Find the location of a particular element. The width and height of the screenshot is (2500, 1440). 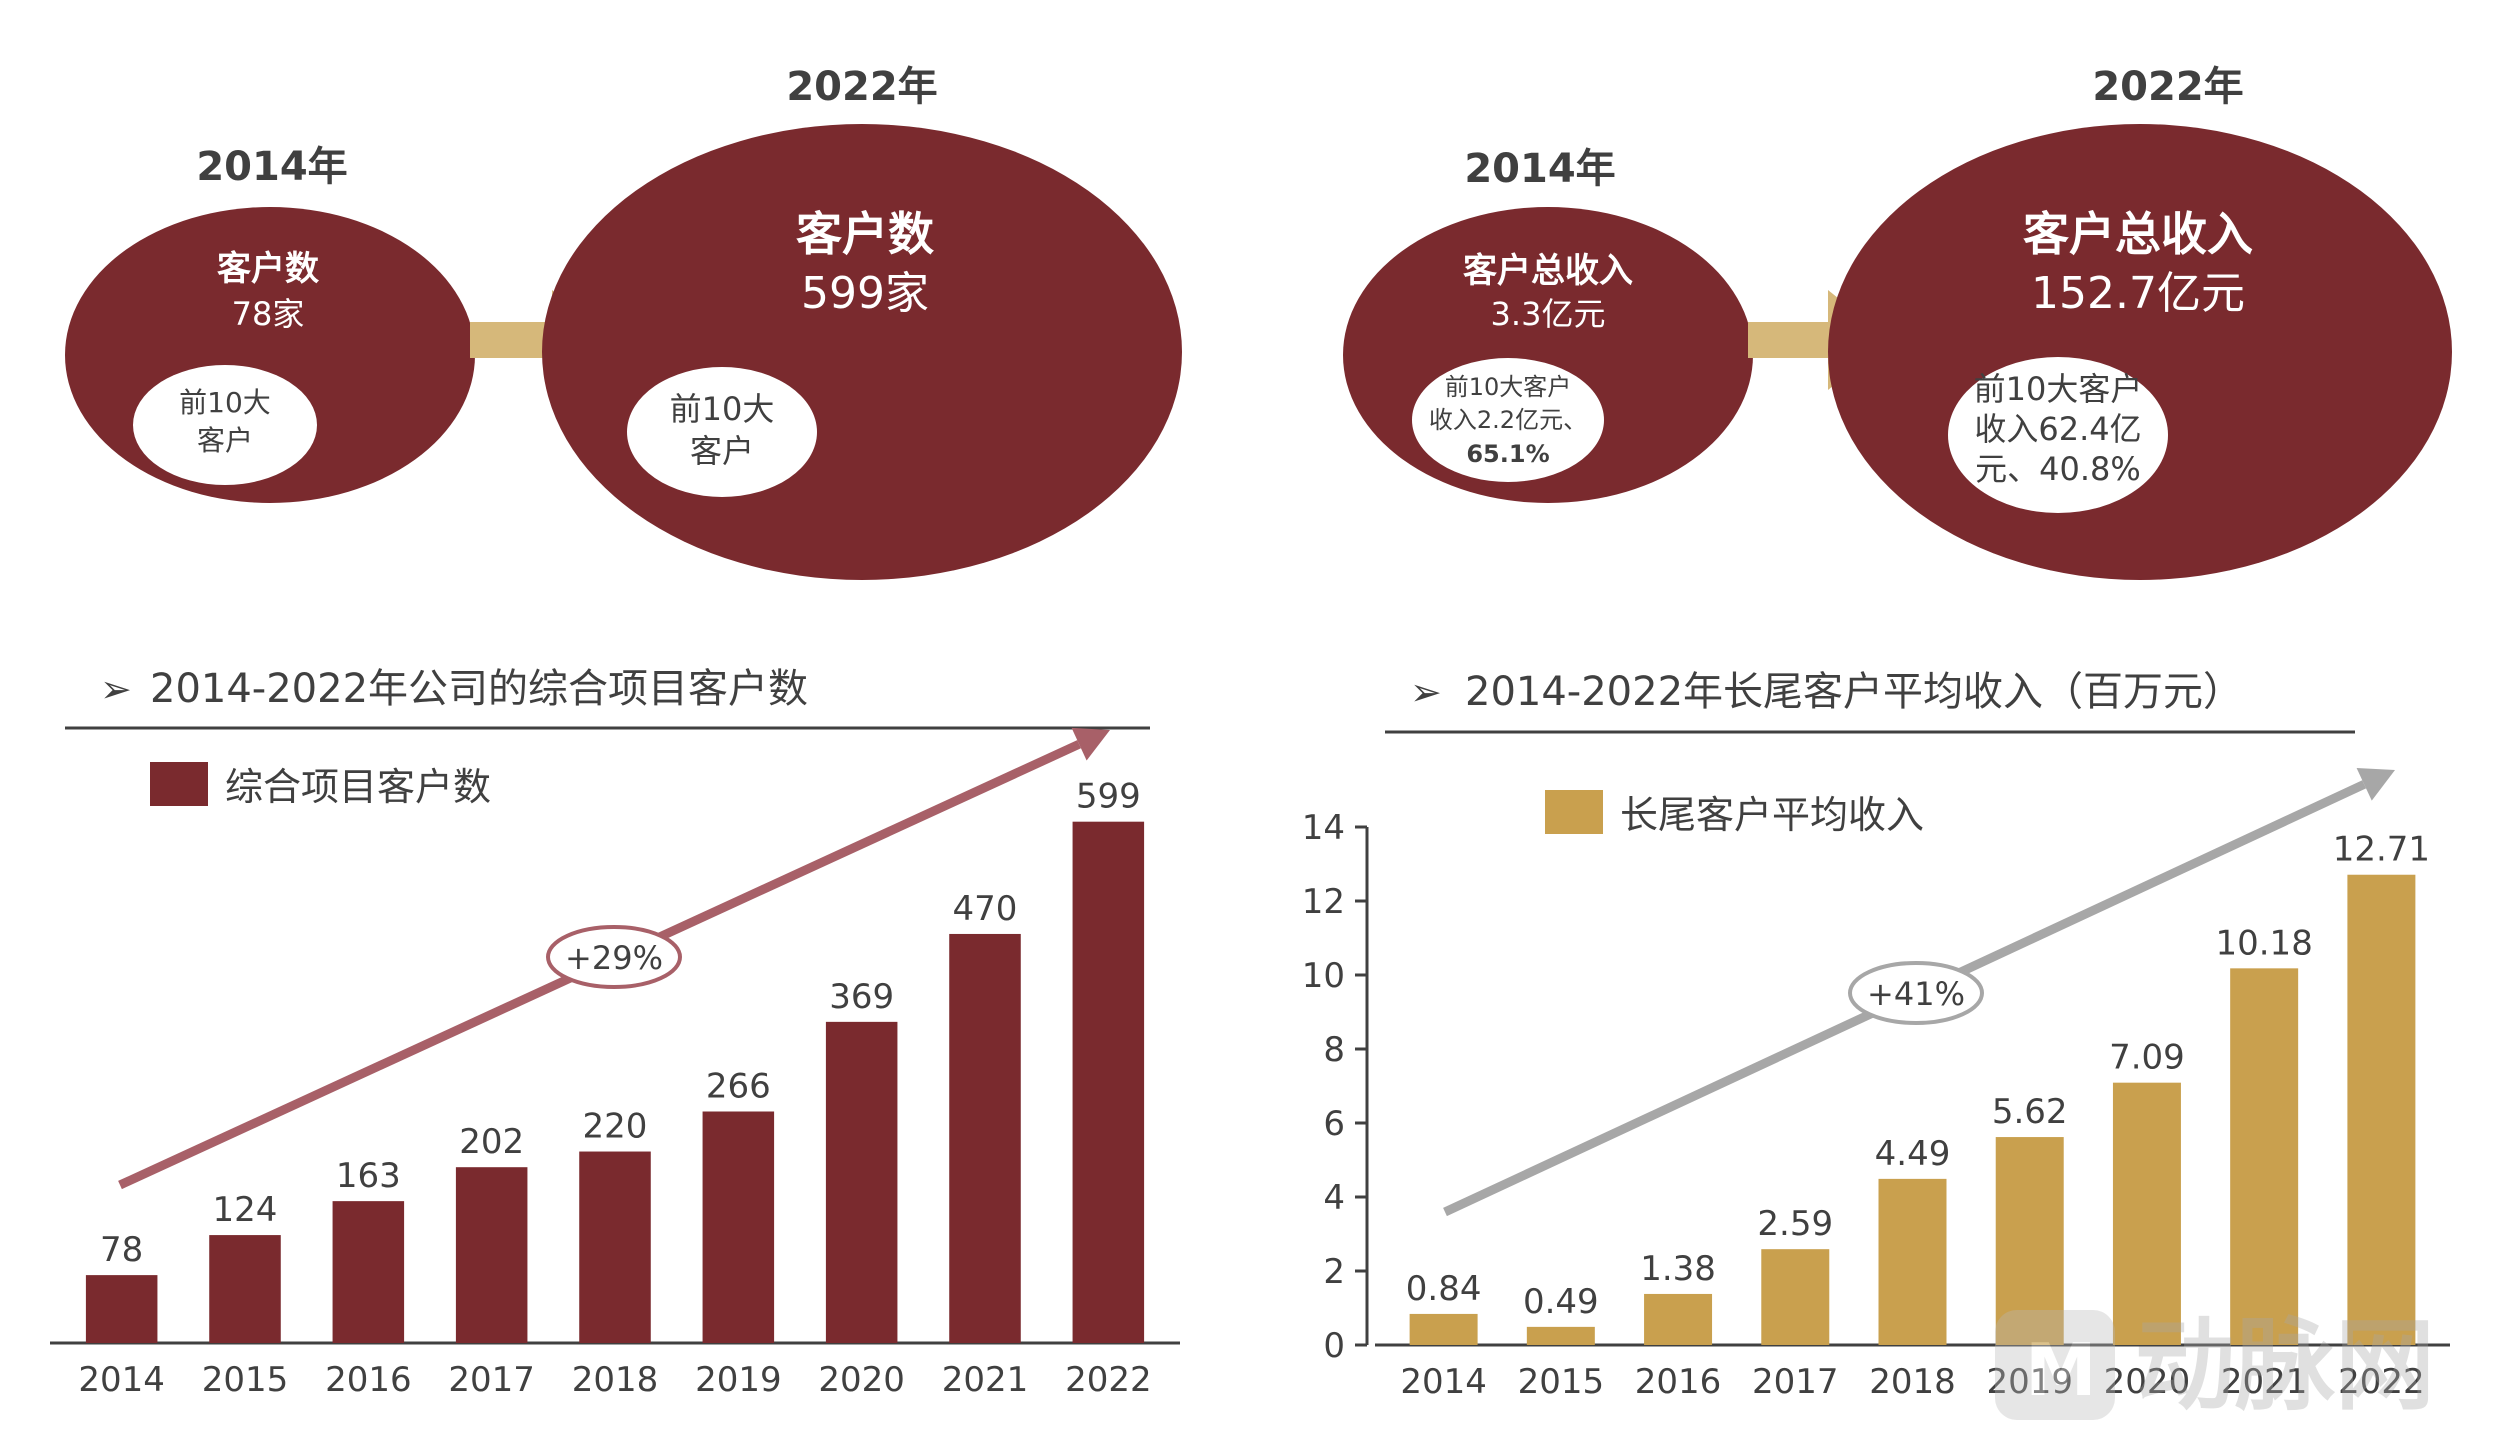

watermark: M 动脉网 is located at coordinates (2215, 1365).